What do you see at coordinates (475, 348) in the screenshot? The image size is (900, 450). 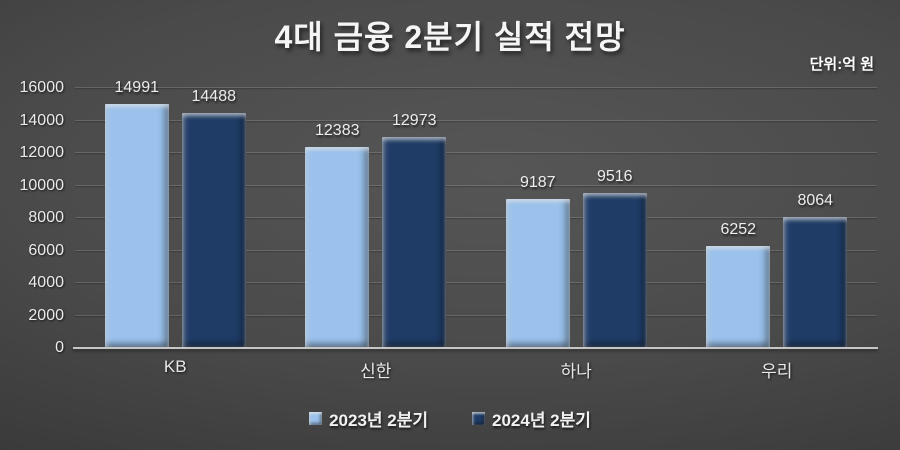 I see `x-axis-line` at bounding box center [475, 348].